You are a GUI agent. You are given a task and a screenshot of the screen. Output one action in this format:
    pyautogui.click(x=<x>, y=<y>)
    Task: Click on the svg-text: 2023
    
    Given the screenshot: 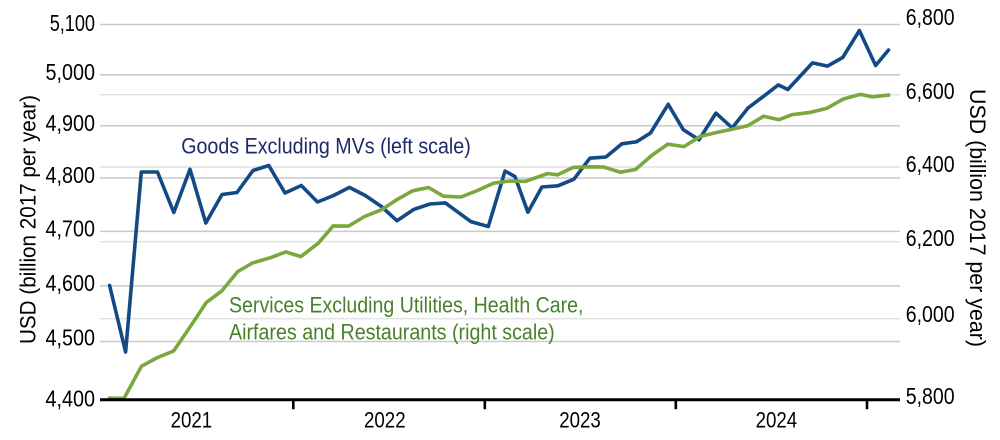 What is the action you would take?
    pyautogui.click(x=580, y=420)
    